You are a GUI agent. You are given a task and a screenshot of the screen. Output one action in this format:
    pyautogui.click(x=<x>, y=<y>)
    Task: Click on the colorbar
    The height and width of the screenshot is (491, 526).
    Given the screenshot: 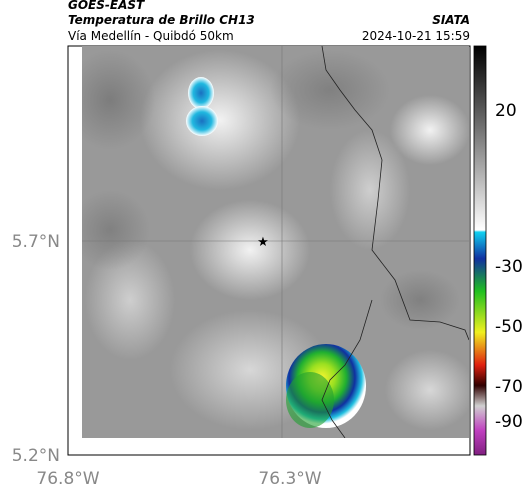 What is the action you would take?
    pyautogui.click(x=480, y=250)
    